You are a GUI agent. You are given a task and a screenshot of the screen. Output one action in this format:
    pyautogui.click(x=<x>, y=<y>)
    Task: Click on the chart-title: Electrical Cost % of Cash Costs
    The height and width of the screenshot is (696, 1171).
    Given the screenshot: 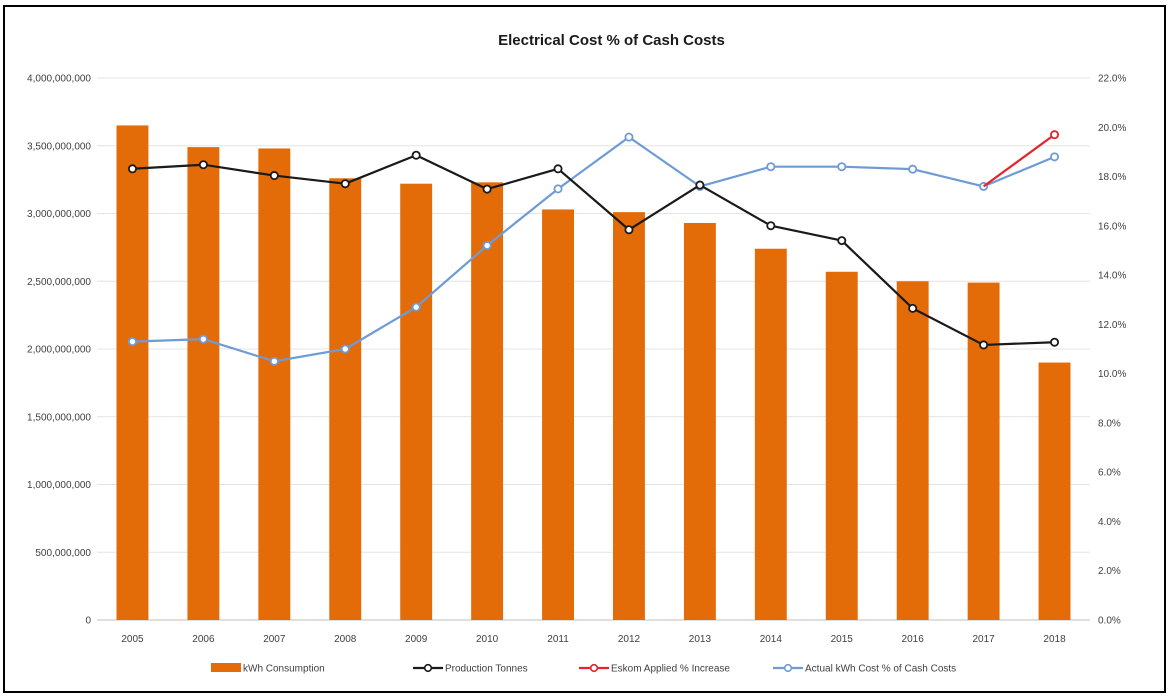 What is the action you would take?
    pyautogui.click(x=611, y=40)
    